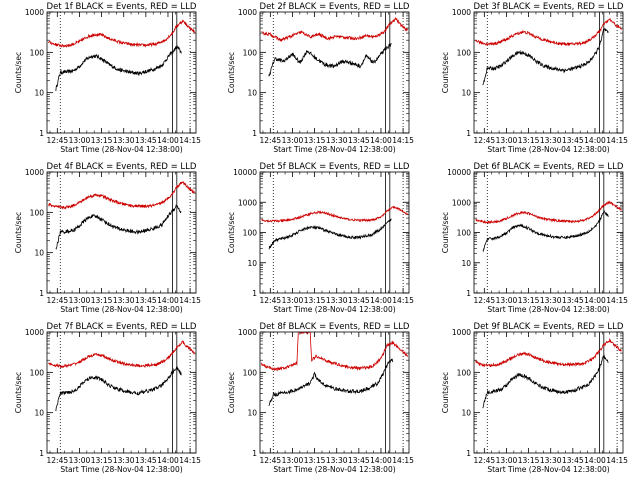 This screenshot has width=640, height=480. Describe the element at coordinates (247, 202) in the screenshot. I see `panel-5-ytick-label: 1000` at that location.